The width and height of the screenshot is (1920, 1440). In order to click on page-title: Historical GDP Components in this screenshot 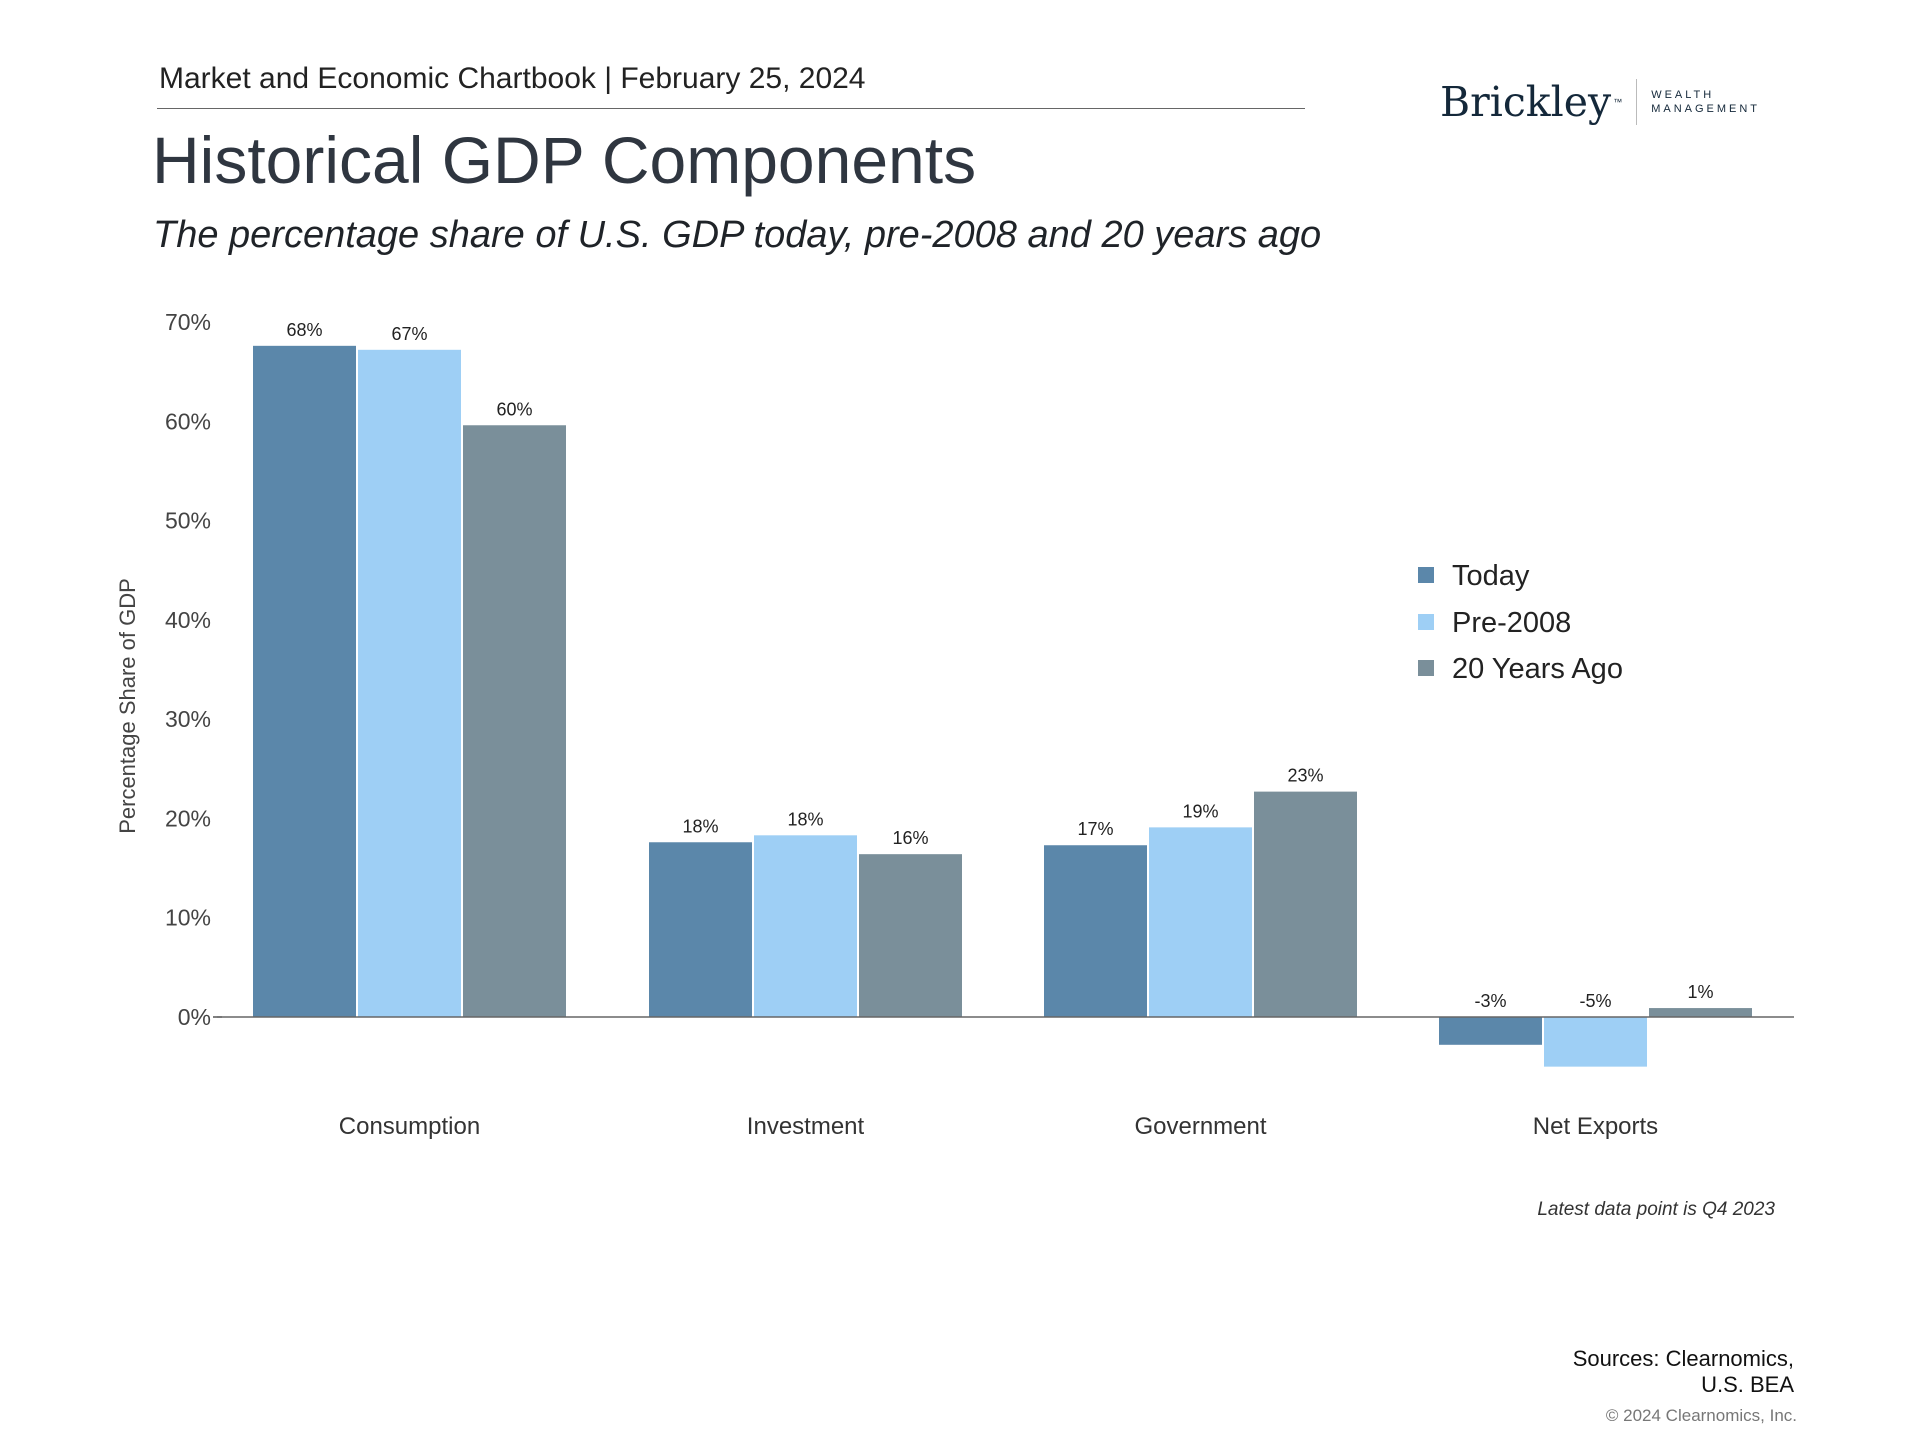, I will do `click(564, 160)`.